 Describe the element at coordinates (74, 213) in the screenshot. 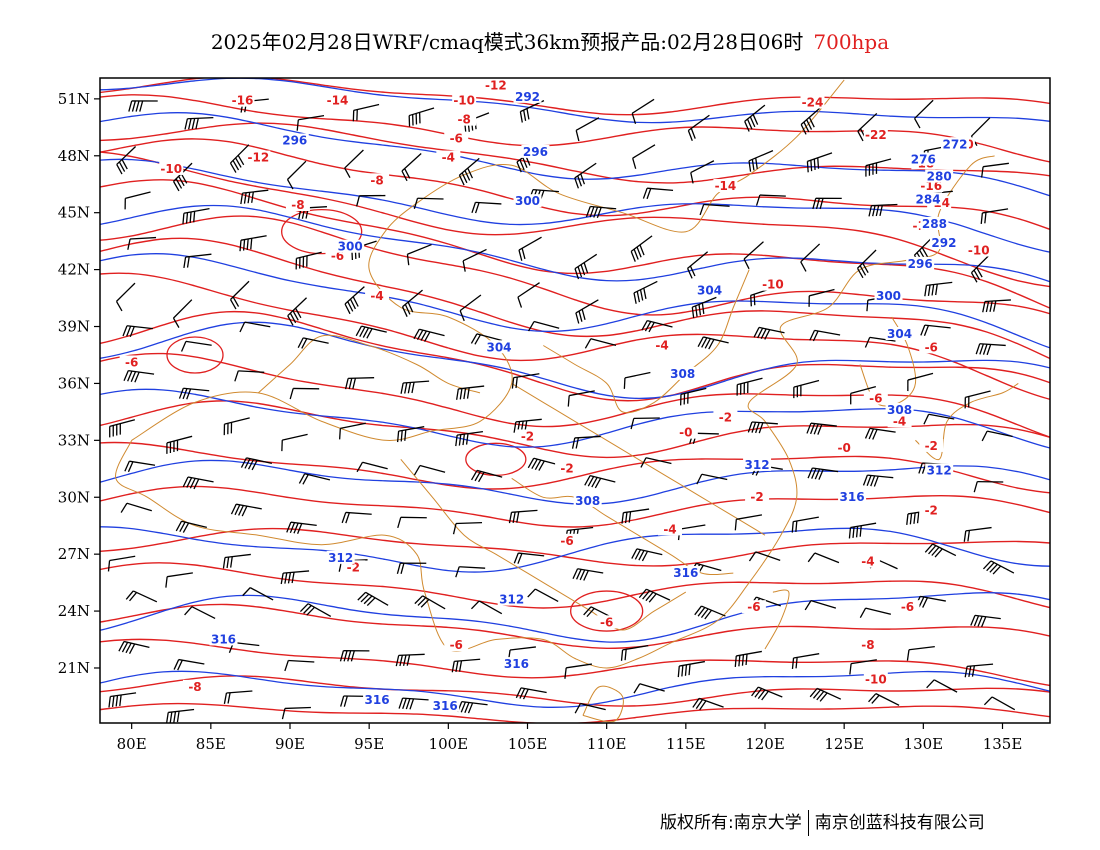

I see `lat-label: 45N` at that location.